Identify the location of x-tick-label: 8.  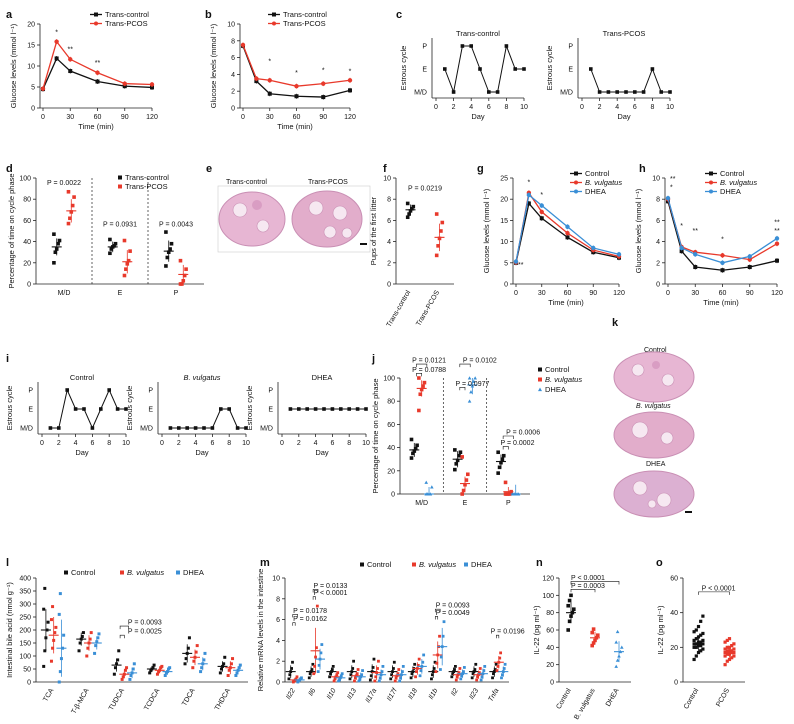
(229, 443).